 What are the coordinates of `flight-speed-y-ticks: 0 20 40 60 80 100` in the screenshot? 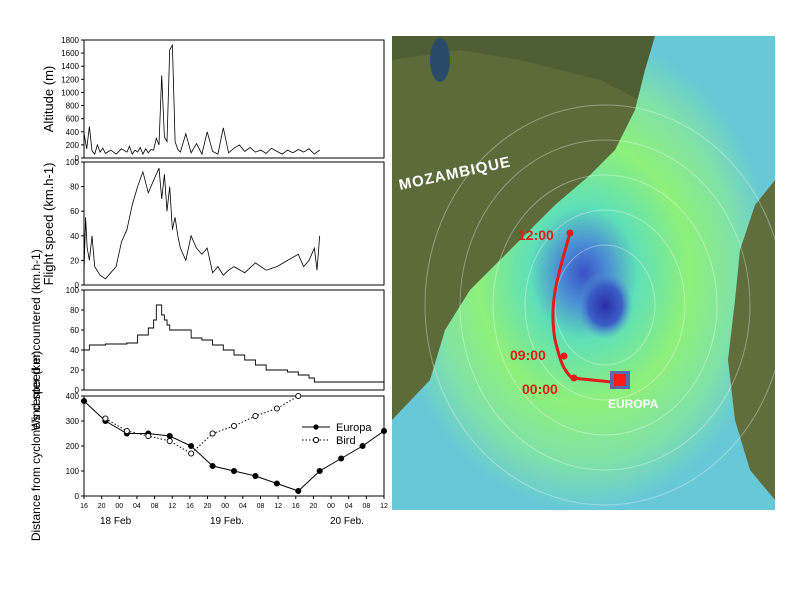 It's located at (75, 224).